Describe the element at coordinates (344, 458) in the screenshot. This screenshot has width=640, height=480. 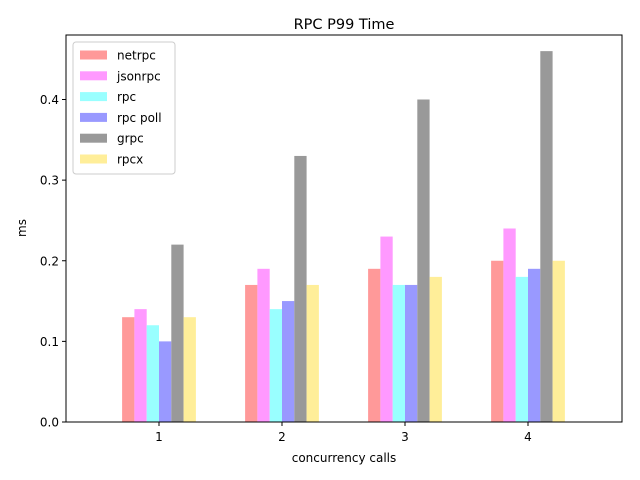
I see `x-axis-title: concurrency calls` at that location.